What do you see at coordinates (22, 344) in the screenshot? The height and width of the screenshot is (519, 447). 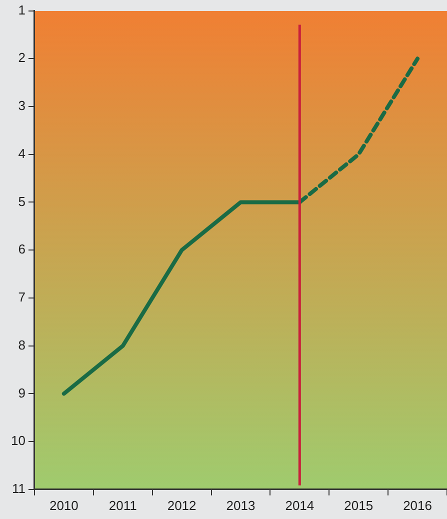 I see `y-tick-label: 8` at bounding box center [22, 344].